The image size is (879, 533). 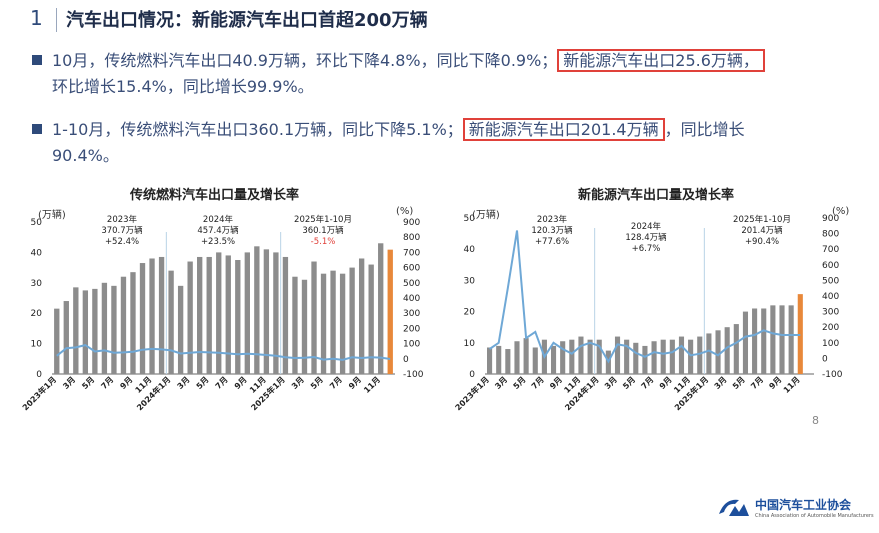 I want to click on x-tick-label: 11月, so click(x=372, y=385).